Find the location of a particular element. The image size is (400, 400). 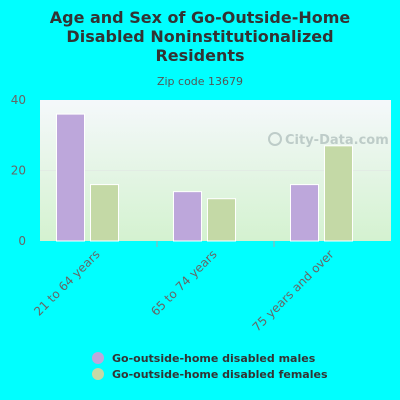

legend-swatch-males is located at coordinates (98, 358).